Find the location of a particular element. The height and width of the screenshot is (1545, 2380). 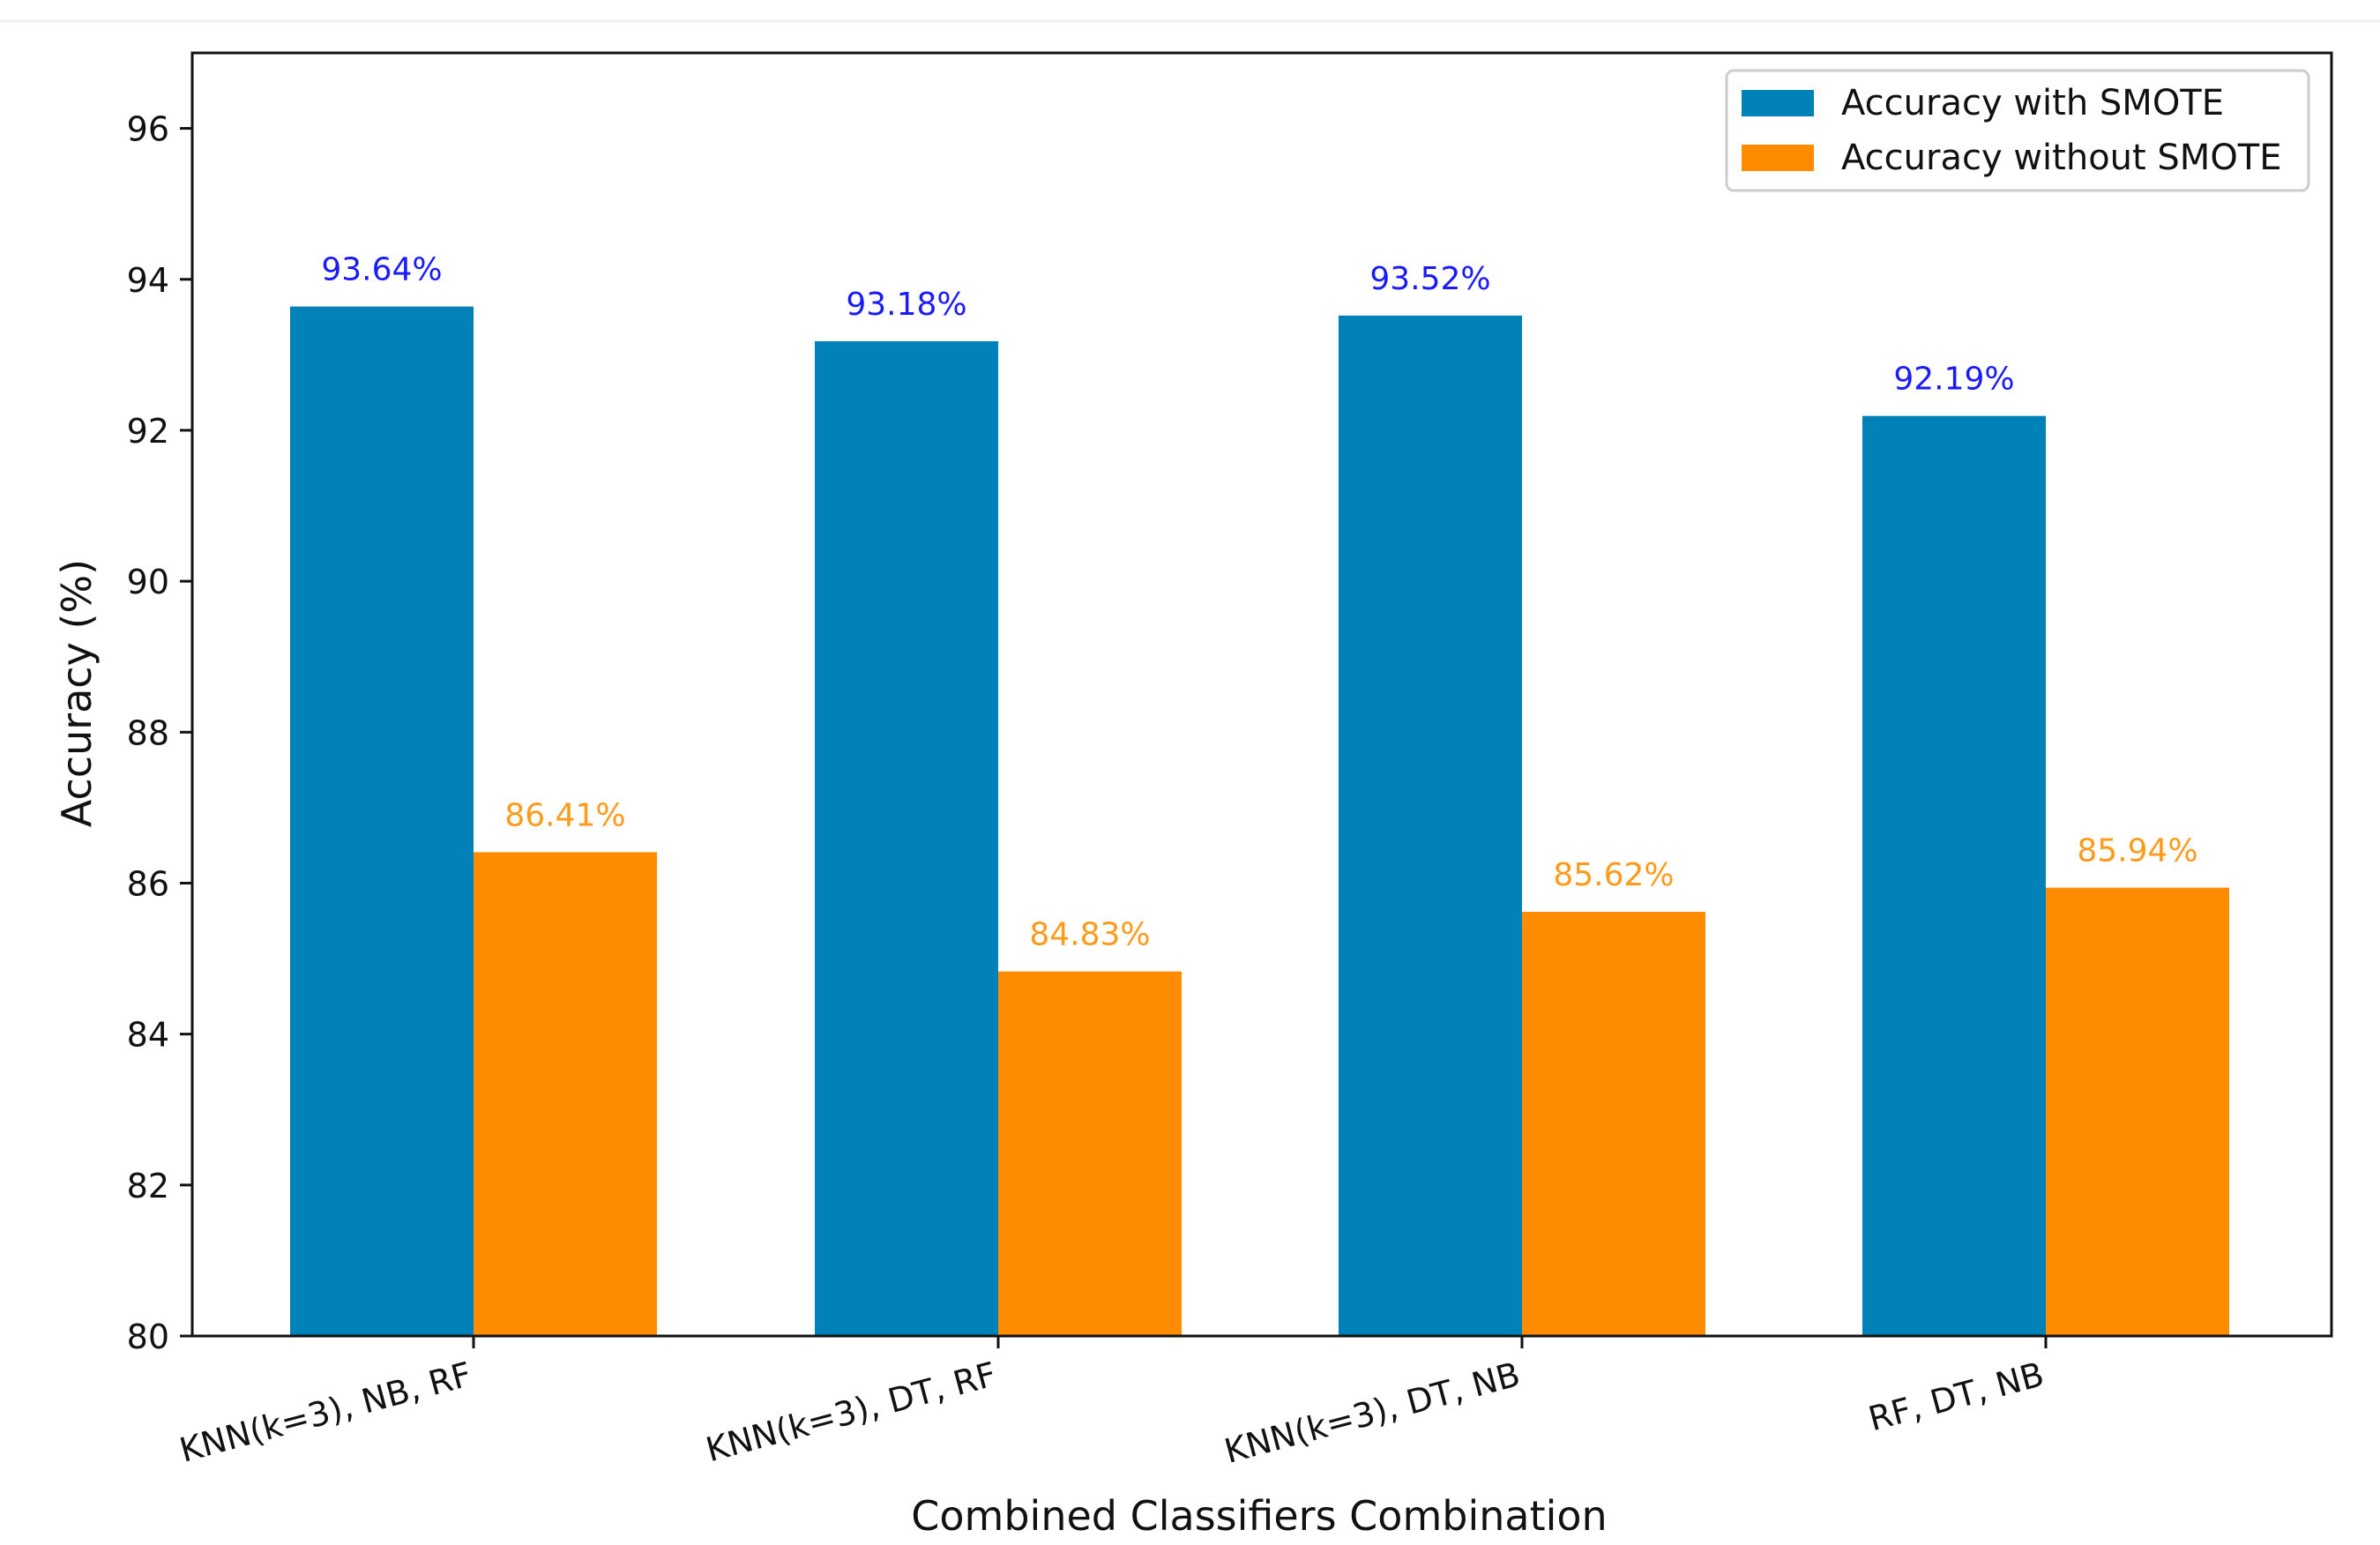

legend-entry: Accuracy without SMOTE is located at coordinates (2061, 158).